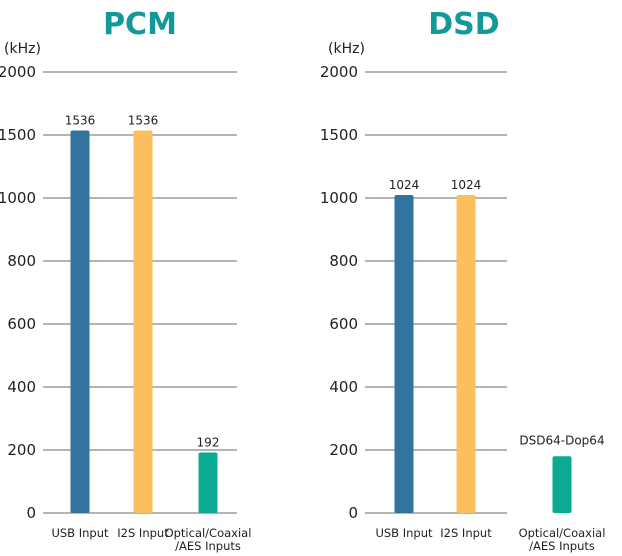 This screenshot has height=556, width=622. What do you see at coordinates (208, 443) in the screenshot?
I see `bar-data-label: 192` at bounding box center [208, 443].